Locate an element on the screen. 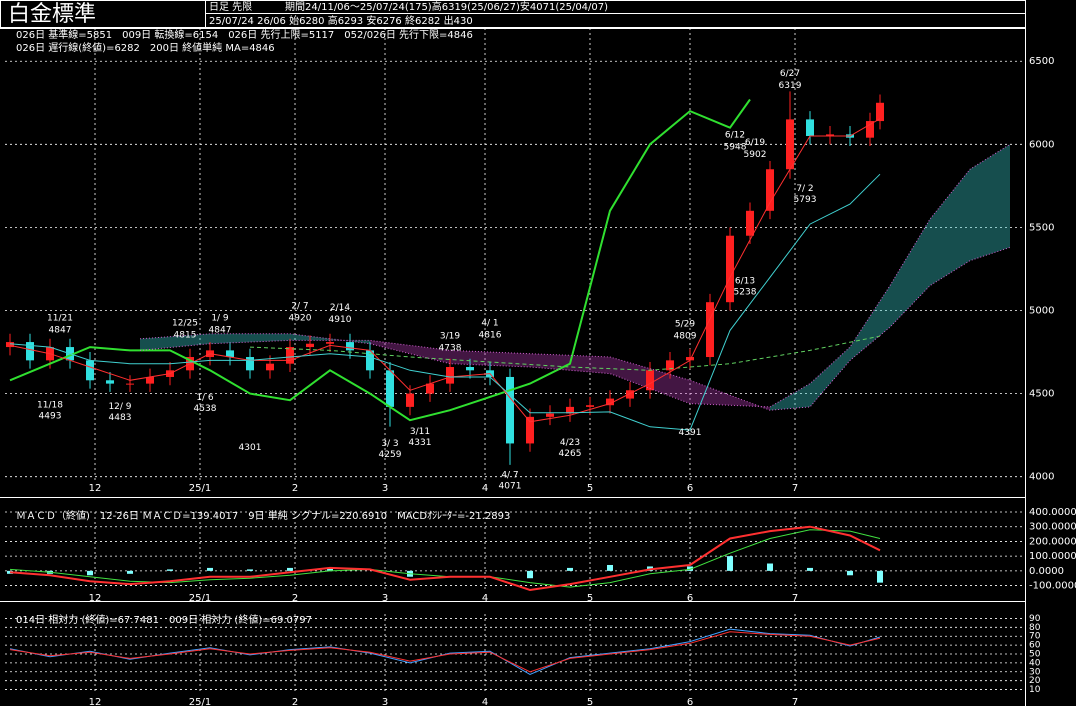  annotation-value: 4259 is located at coordinates (390, 455).